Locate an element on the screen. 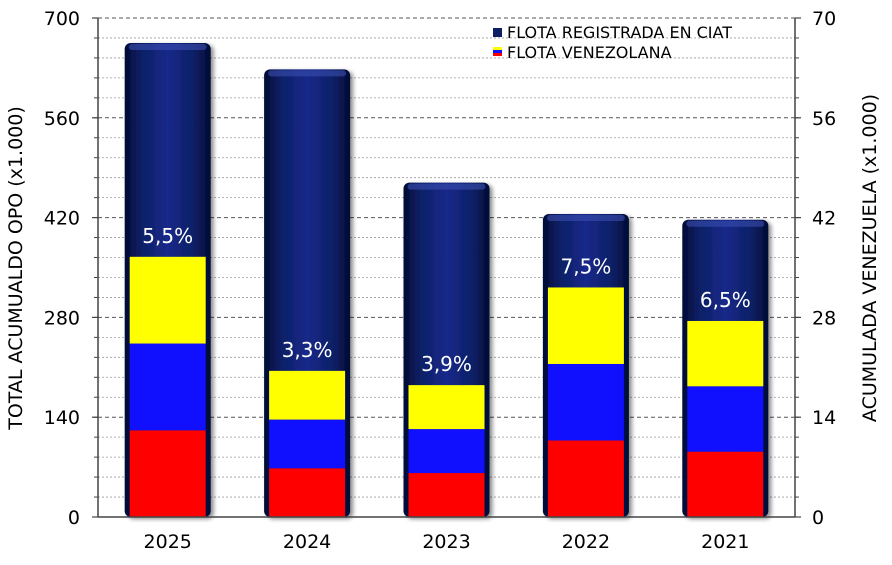 The height and width of the screenshot is (565, 892). right-axis-ticks: 0 14 28 42 56 70 is located at coordinates (815, 268).